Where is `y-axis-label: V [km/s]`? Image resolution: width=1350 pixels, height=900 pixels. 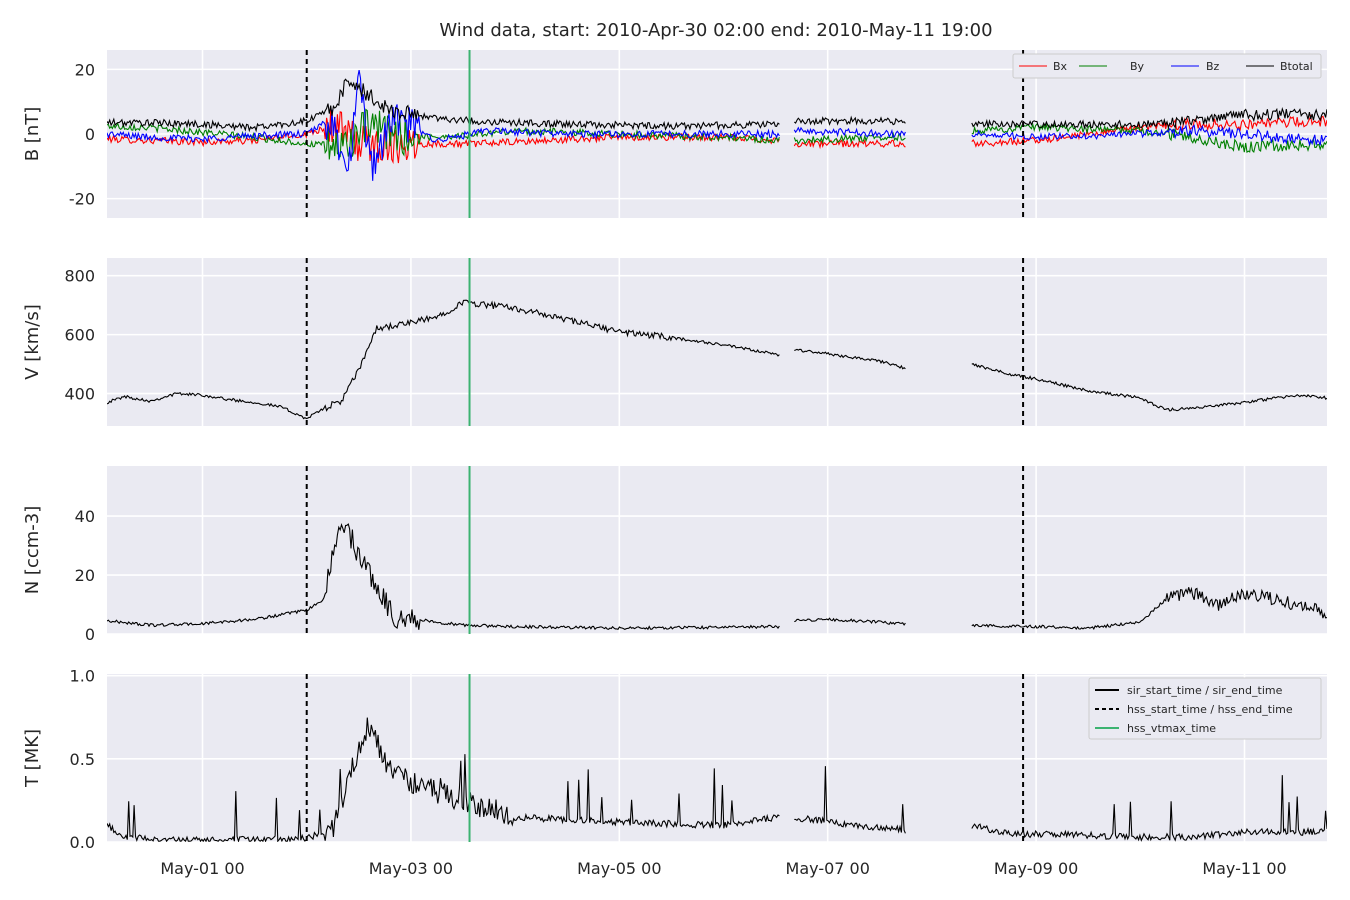
y-axis-label: V [km/s] is located at coordinates (32, 341).